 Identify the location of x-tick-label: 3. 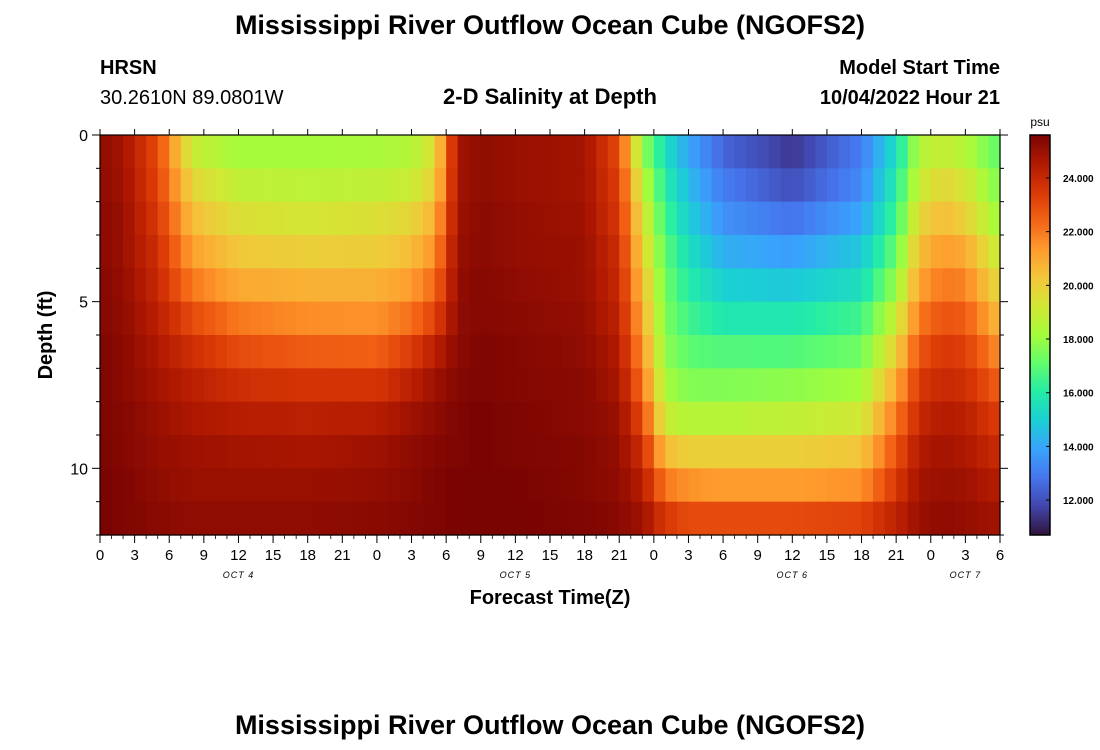
(965, 555).